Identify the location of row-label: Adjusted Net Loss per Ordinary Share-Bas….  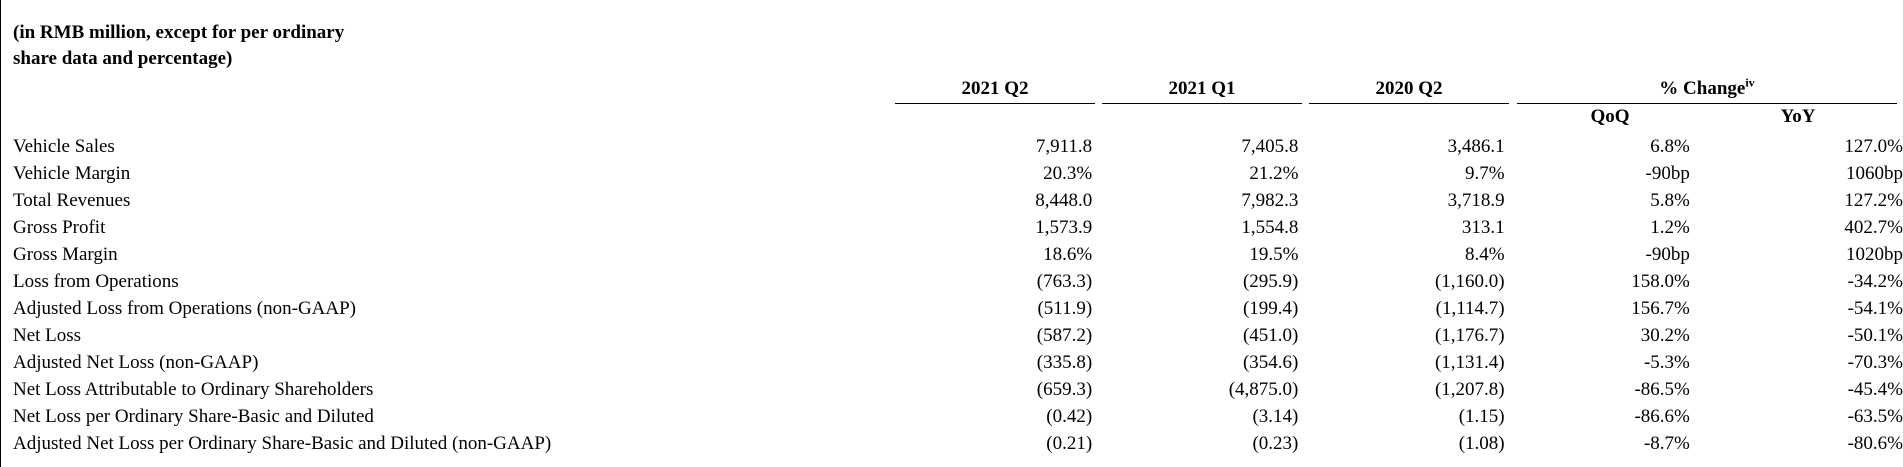
(282, 443).